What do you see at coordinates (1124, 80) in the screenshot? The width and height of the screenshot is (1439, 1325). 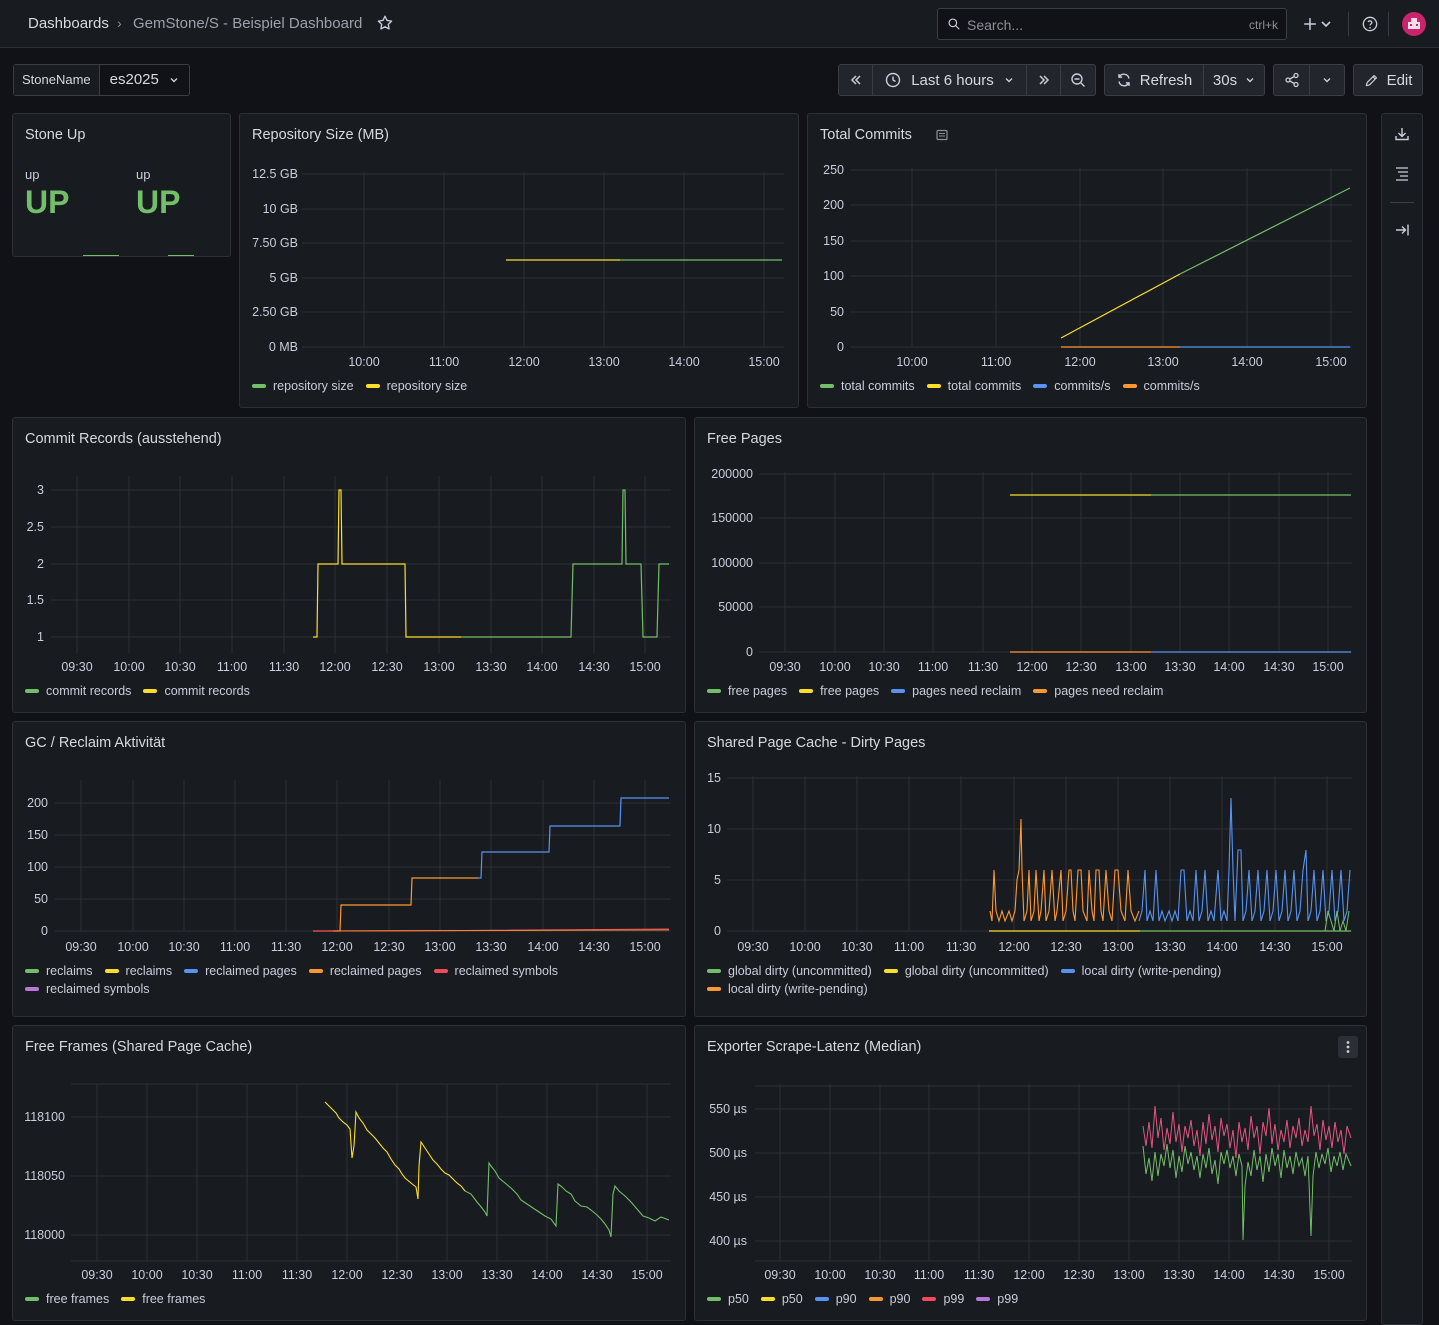 I see `refresh-icon` at bounding box center [1124, 80].